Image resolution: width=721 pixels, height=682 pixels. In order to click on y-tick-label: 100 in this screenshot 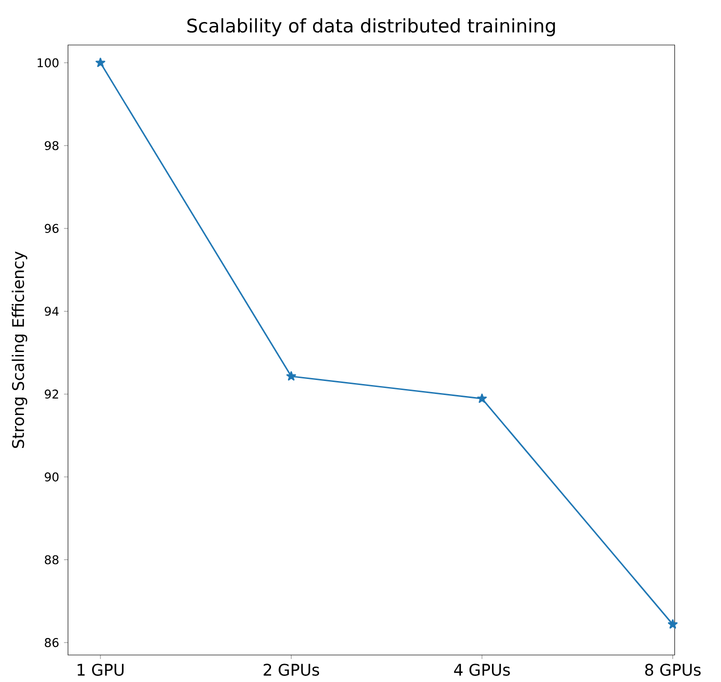, I will do `click(48, 63)`.